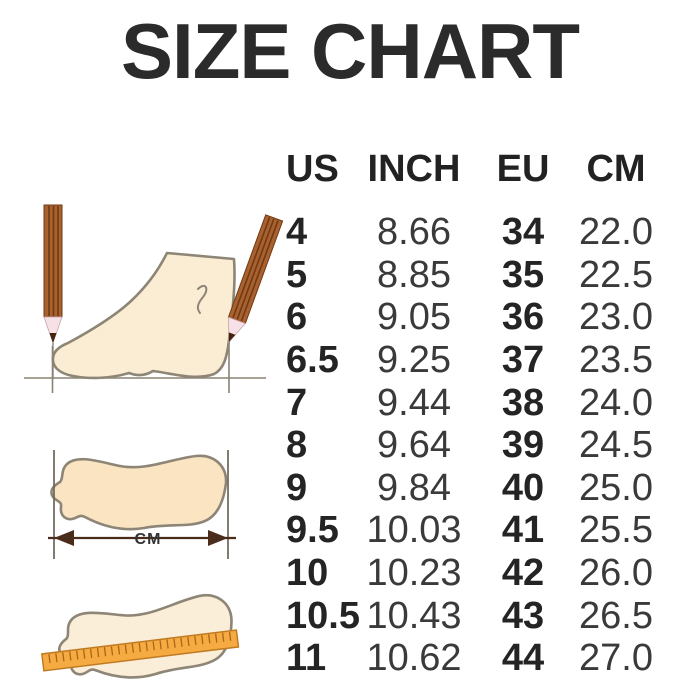  I want to click on foot-side-icon, so click(143, 315).